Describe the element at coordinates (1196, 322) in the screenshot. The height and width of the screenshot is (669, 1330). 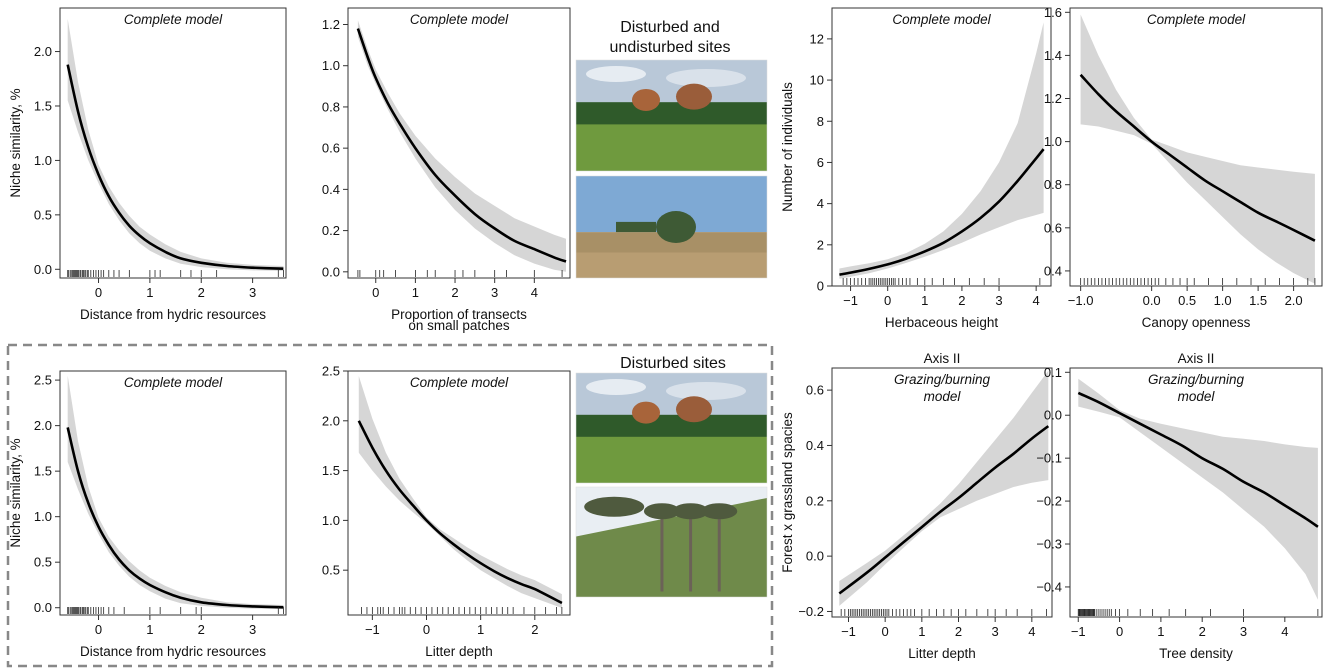
I see `x-axis-label: Canopy openness` at that location.